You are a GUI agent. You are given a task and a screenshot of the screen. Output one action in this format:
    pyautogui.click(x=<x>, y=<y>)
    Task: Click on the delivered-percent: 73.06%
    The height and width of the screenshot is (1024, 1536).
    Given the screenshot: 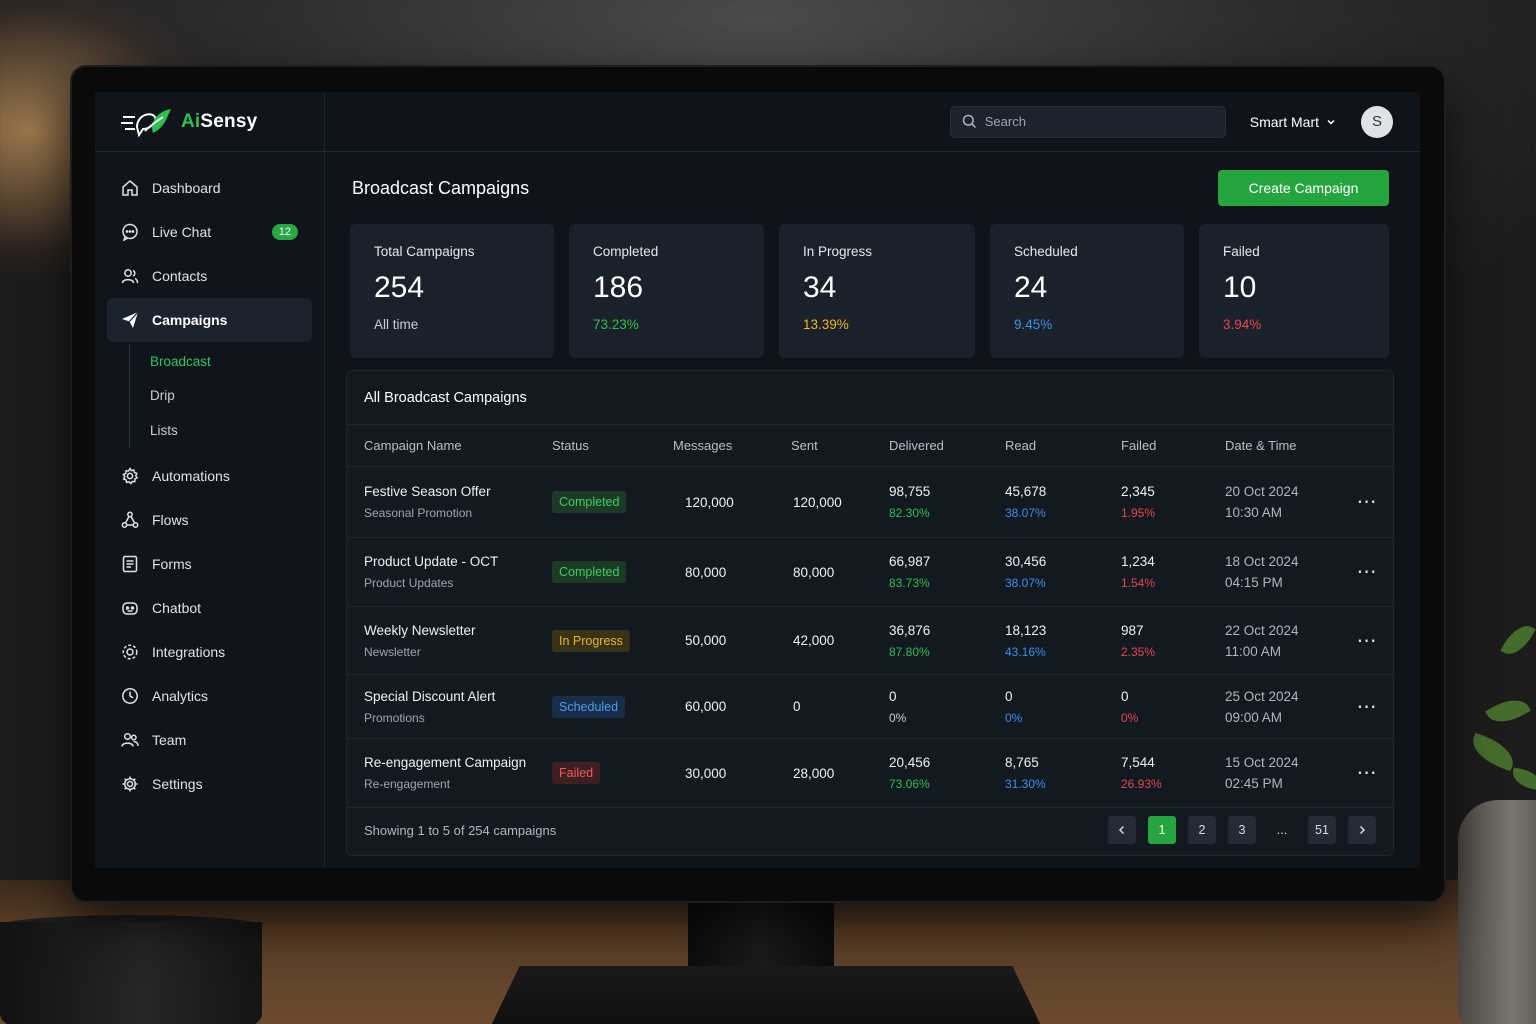 What is the action you would take?
    pyautogui.click(x=909, y=784)
    